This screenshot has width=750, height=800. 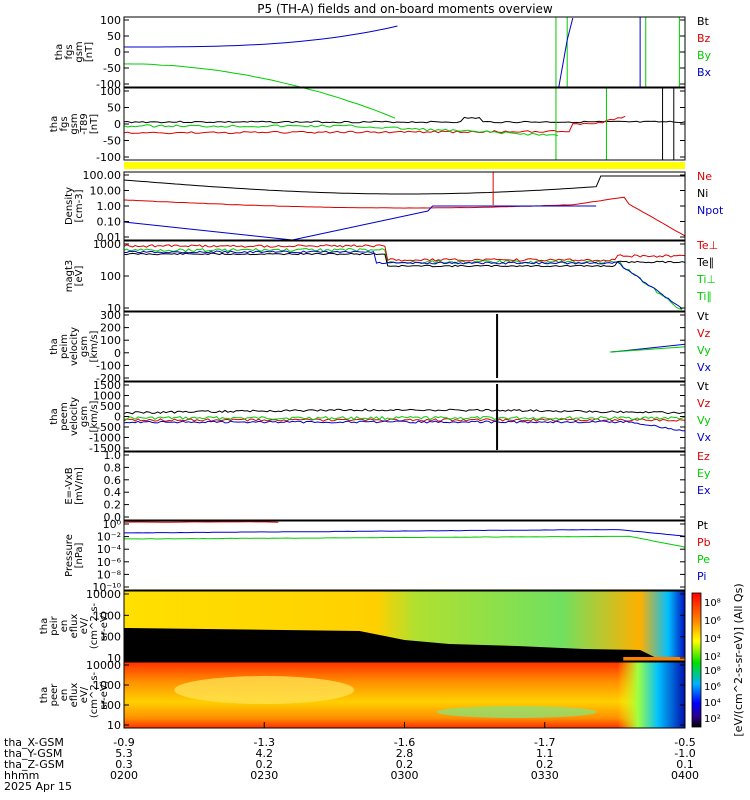 What do you see at coordinates (704, 296) in the screenshot?
I see `legend-Ti∥: Ti∥` at bounding box center [704, 296].